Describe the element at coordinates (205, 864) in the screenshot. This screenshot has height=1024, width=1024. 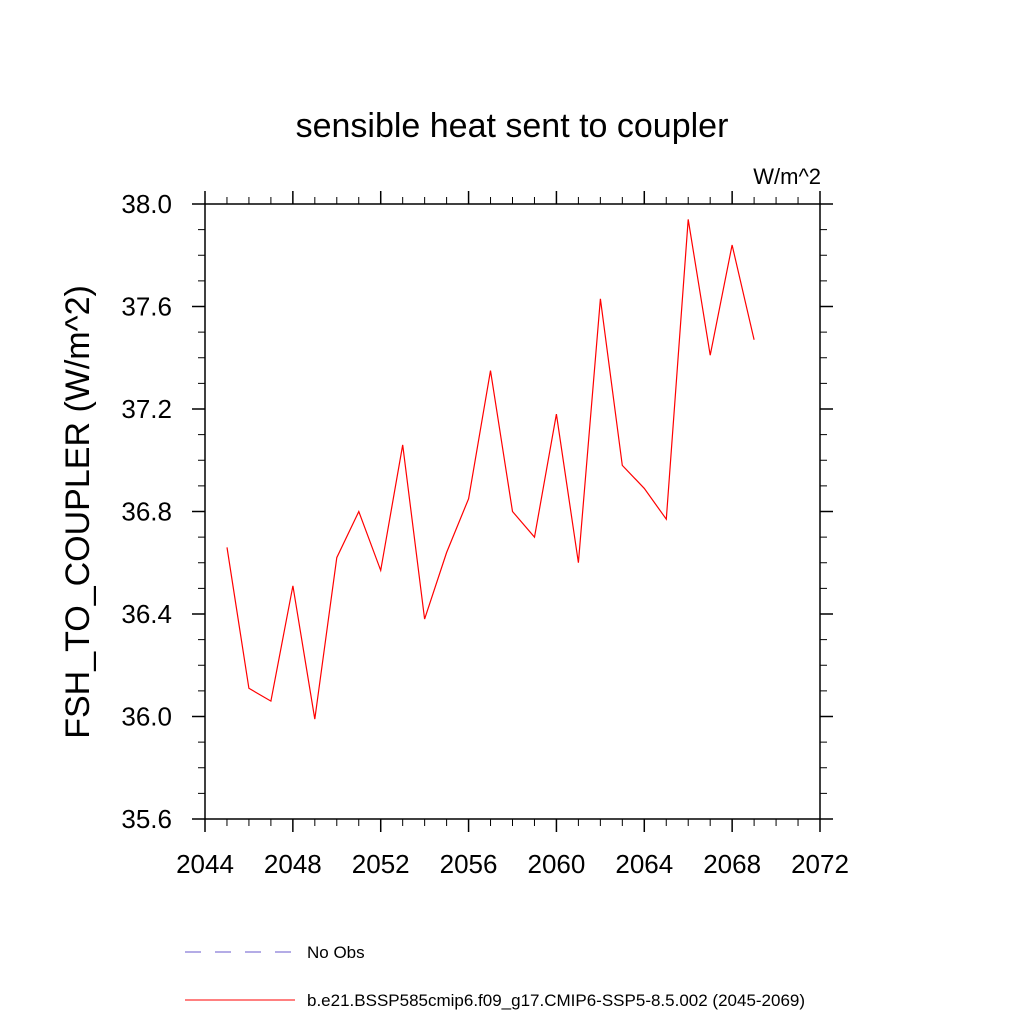
I see `x-tick-label: 2044` at that location.